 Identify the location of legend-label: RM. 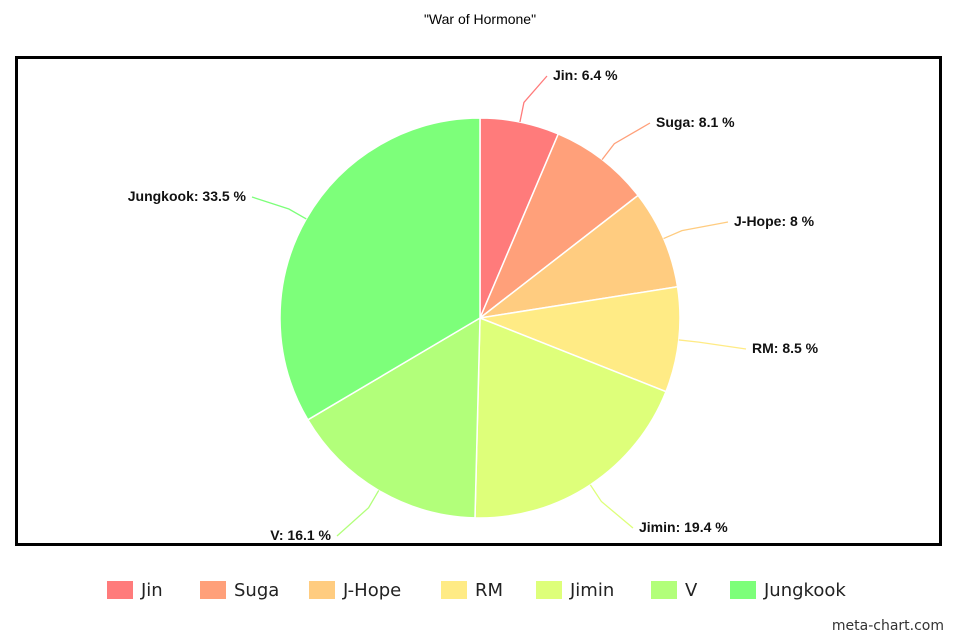
(489, 590).